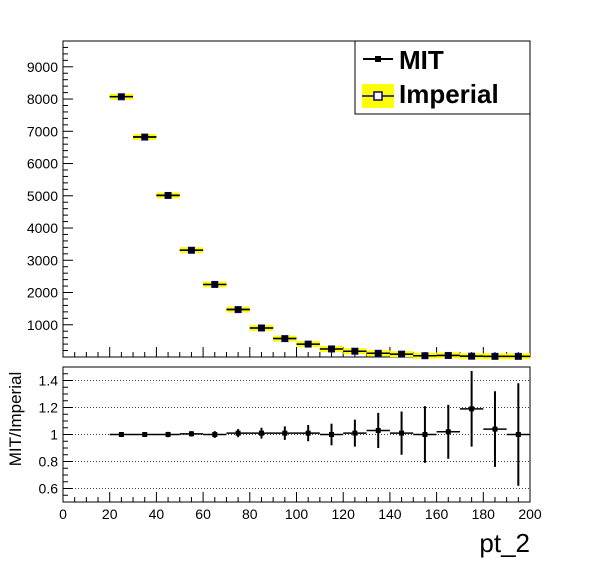 The height and width of the screenshot is (572, 596). I want to click on ratio-x-tick-label: 100, so click(297, 514).